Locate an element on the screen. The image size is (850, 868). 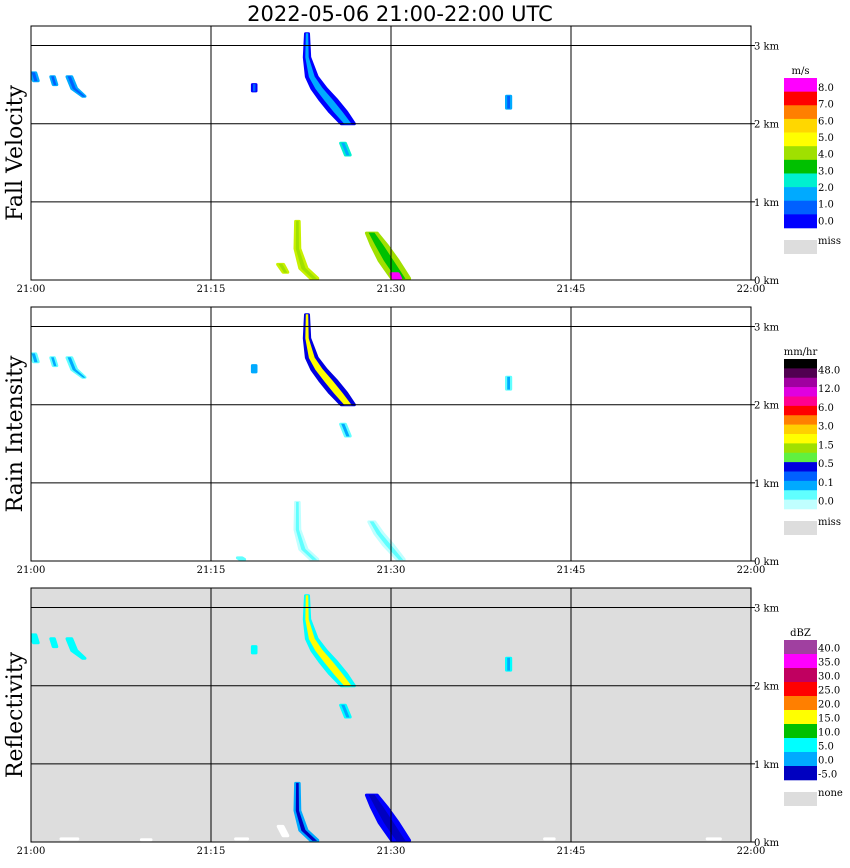
legend-miss-label: miss is located at coordinates (829, 241).